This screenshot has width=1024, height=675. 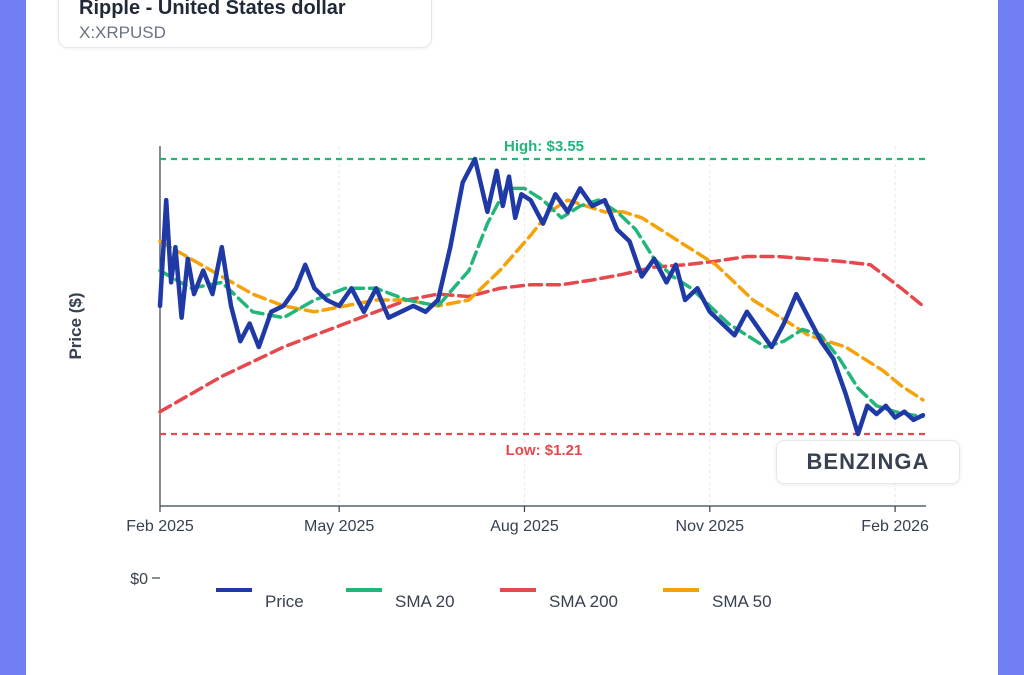 What do you see at coordinates (742, 601) in the screenshot?
I see `legend-label-sma50: SMA 50` at bounding box center [742, 601].